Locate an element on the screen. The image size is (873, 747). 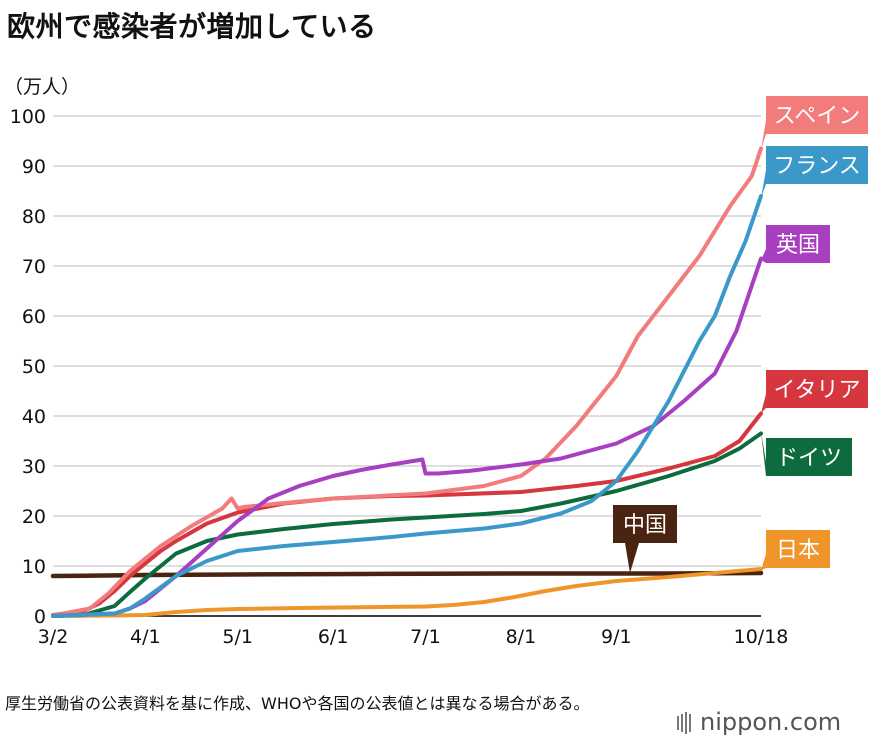
label-box-スペイン is located at coordinates (817, 115).